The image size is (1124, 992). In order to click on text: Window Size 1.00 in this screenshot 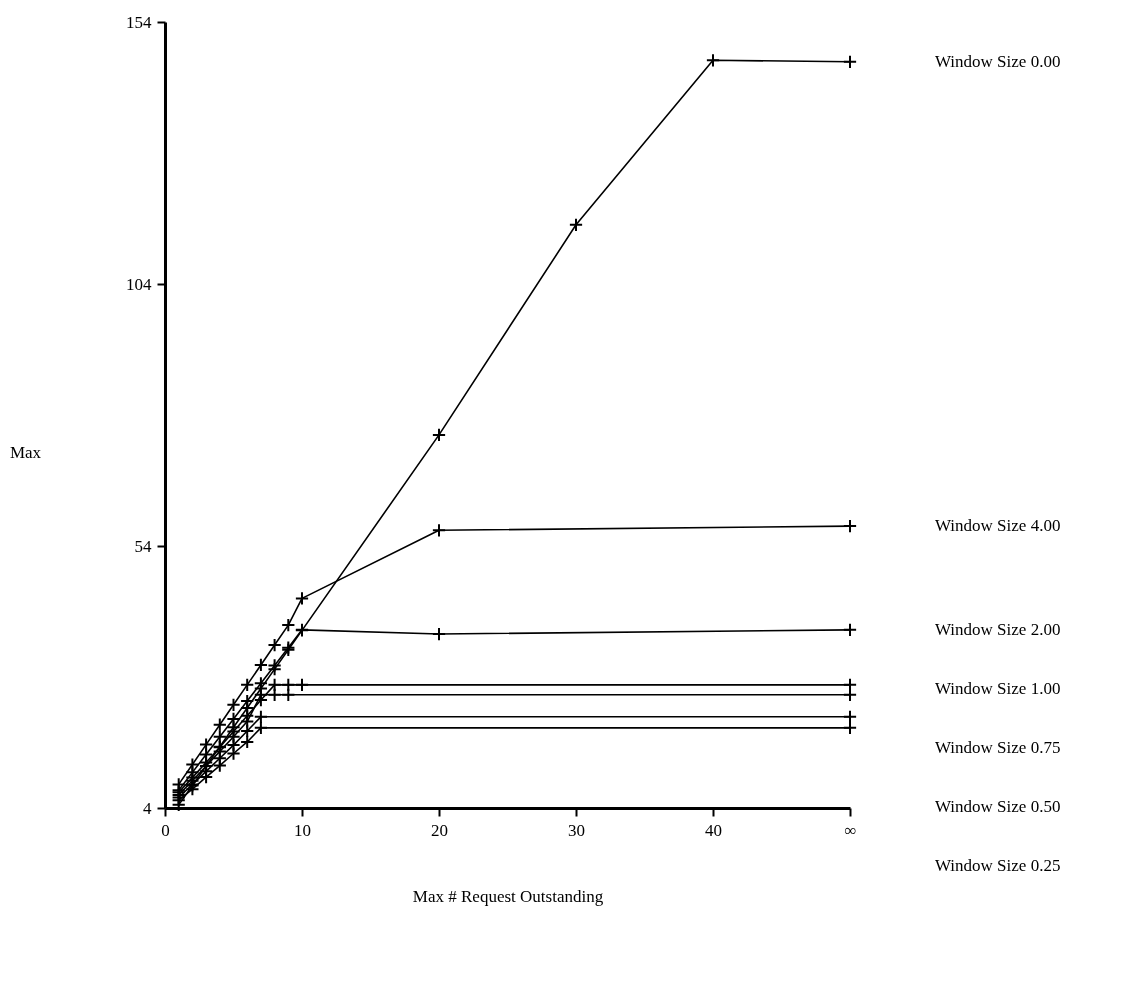, I will do `click(998, 688)`.